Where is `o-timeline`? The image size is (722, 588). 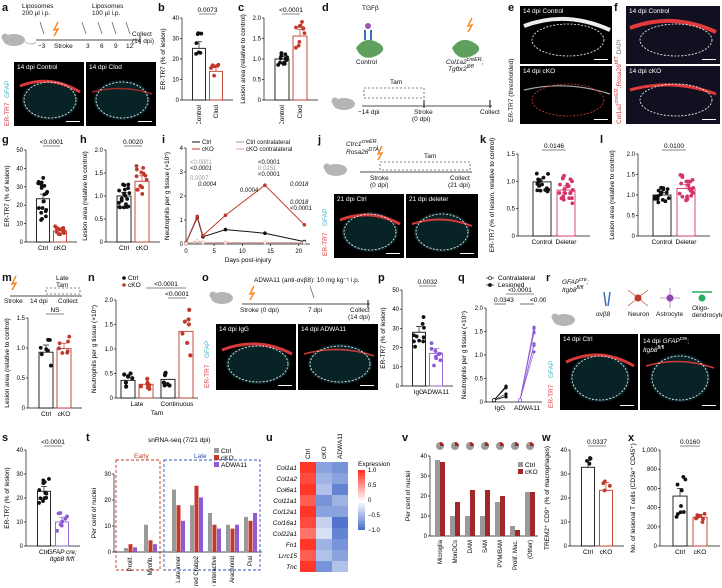 o-timeline is located at coordinates (289, 296).